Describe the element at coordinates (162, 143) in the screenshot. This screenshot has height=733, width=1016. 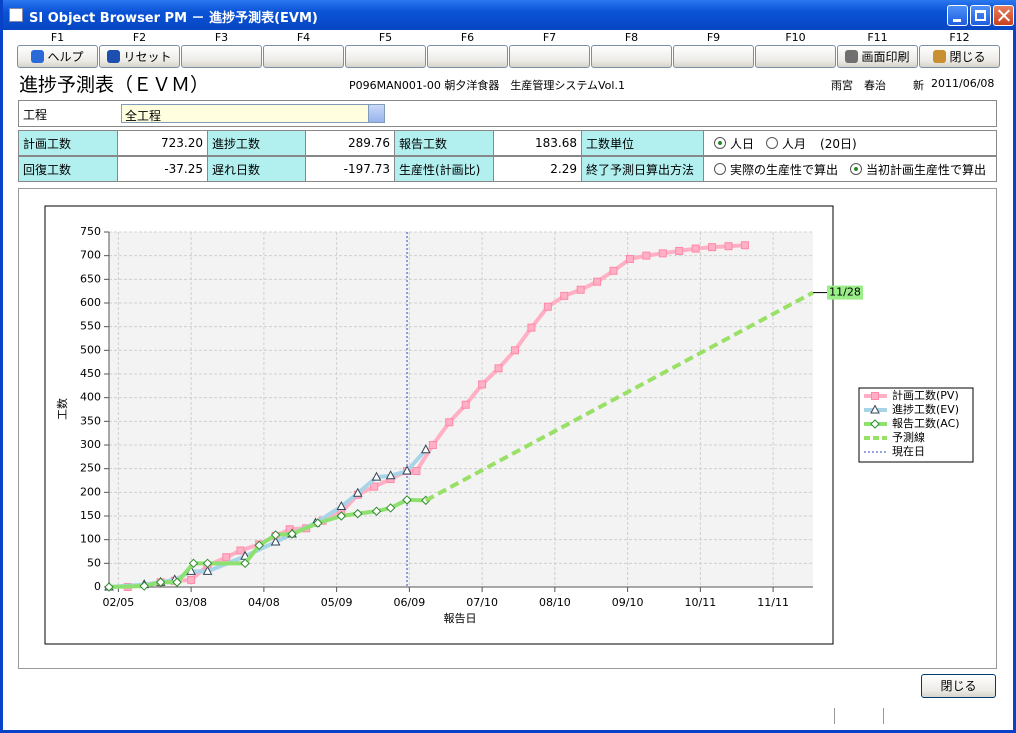
I see `stat-value: 723.20` at that location.